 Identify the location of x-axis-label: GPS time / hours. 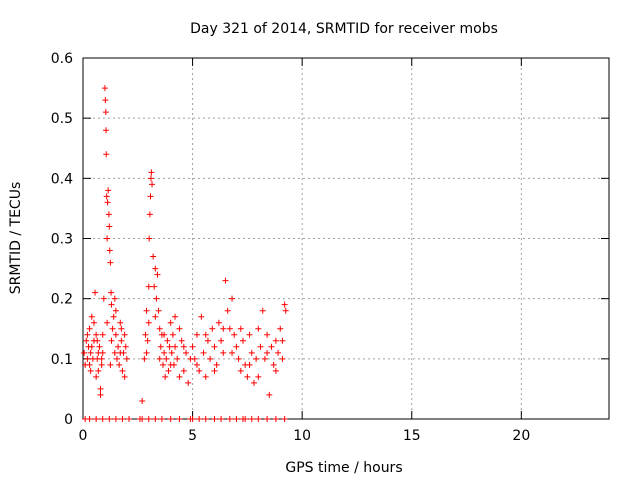
(343, 468).